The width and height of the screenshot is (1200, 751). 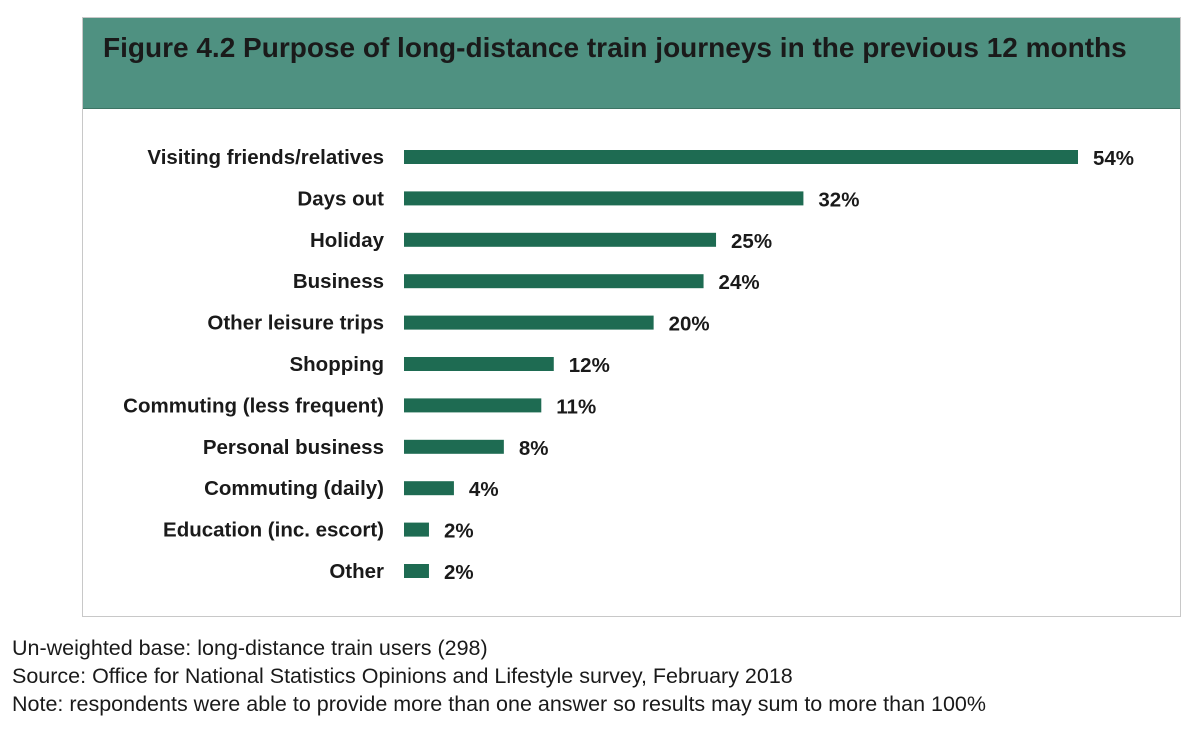 What do you see at coordinates (336, 364) in the screenshot?
I see `category-label: Shopping` at bounding box center [336, 364].